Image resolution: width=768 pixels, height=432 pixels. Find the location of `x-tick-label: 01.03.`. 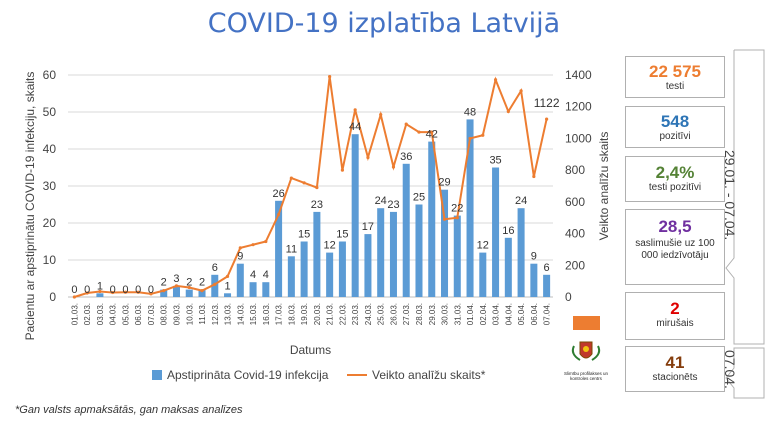

x-tick-label: 01.03. is located at coordinates (74, 314).